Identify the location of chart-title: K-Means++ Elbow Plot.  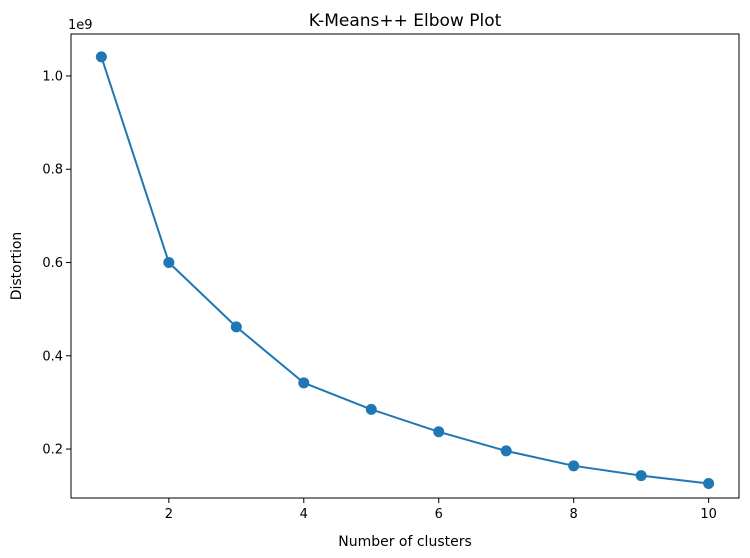
(405, 21).